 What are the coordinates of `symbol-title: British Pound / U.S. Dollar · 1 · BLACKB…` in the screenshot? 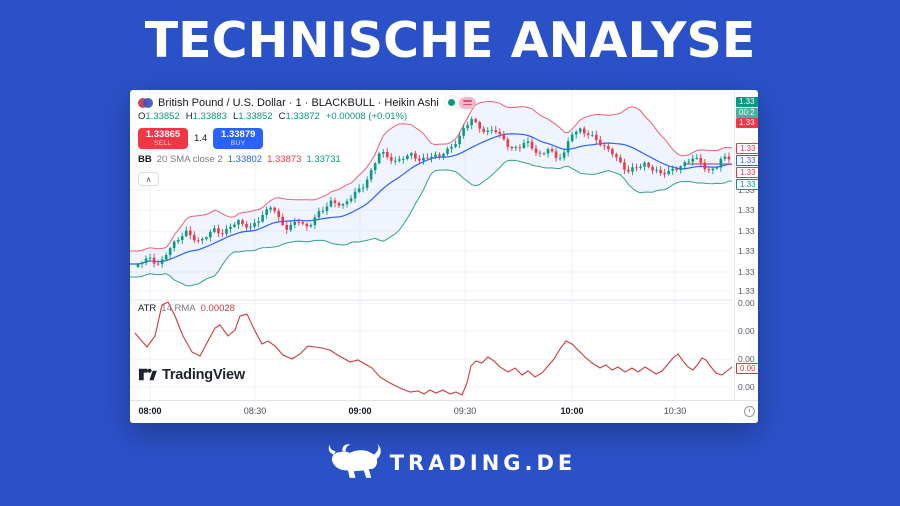 It's located at (298, 102).